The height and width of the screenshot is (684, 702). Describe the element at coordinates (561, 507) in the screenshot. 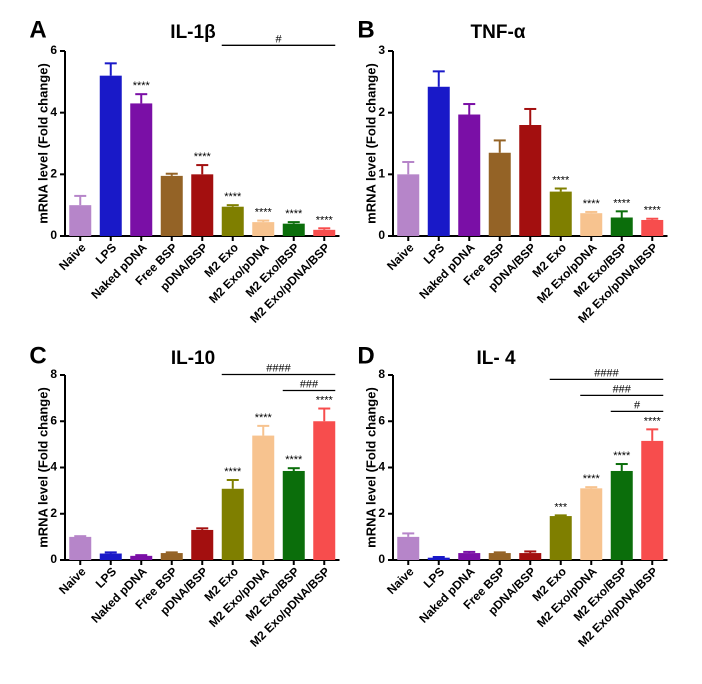

I see `significance-label: ***` at that location.